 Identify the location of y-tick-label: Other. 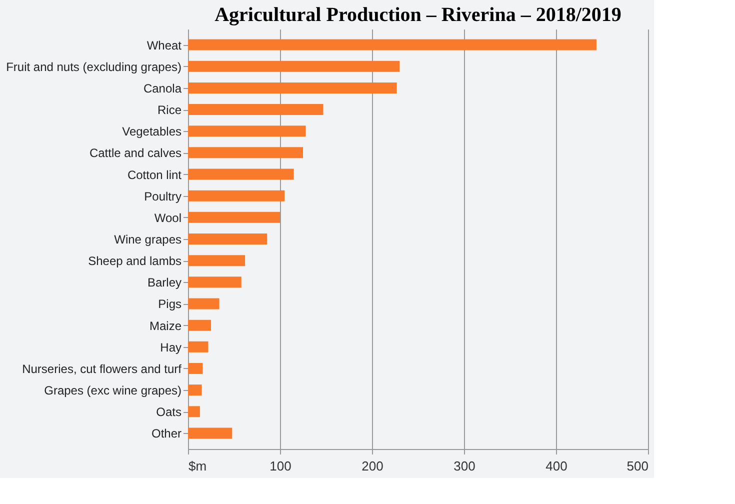
(166, 433).